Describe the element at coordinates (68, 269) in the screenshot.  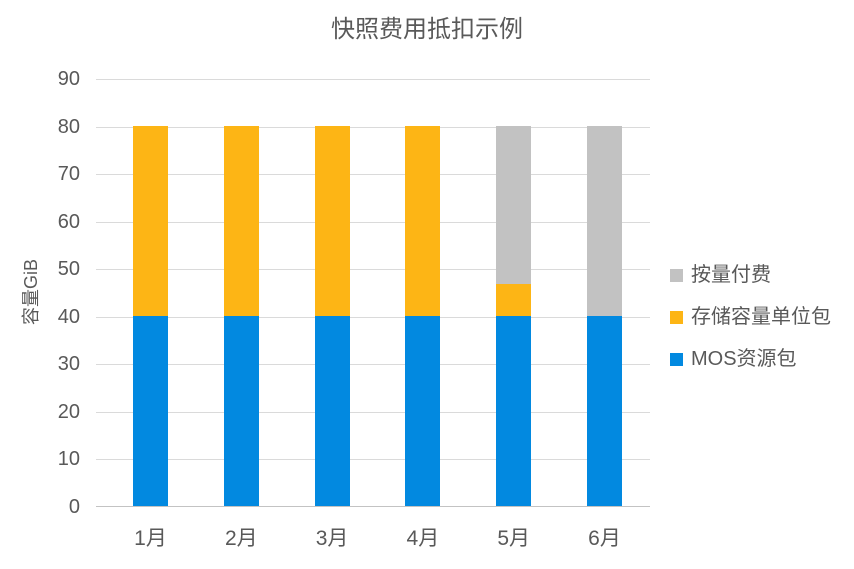
I see `y-tick-label: 50` at that location.